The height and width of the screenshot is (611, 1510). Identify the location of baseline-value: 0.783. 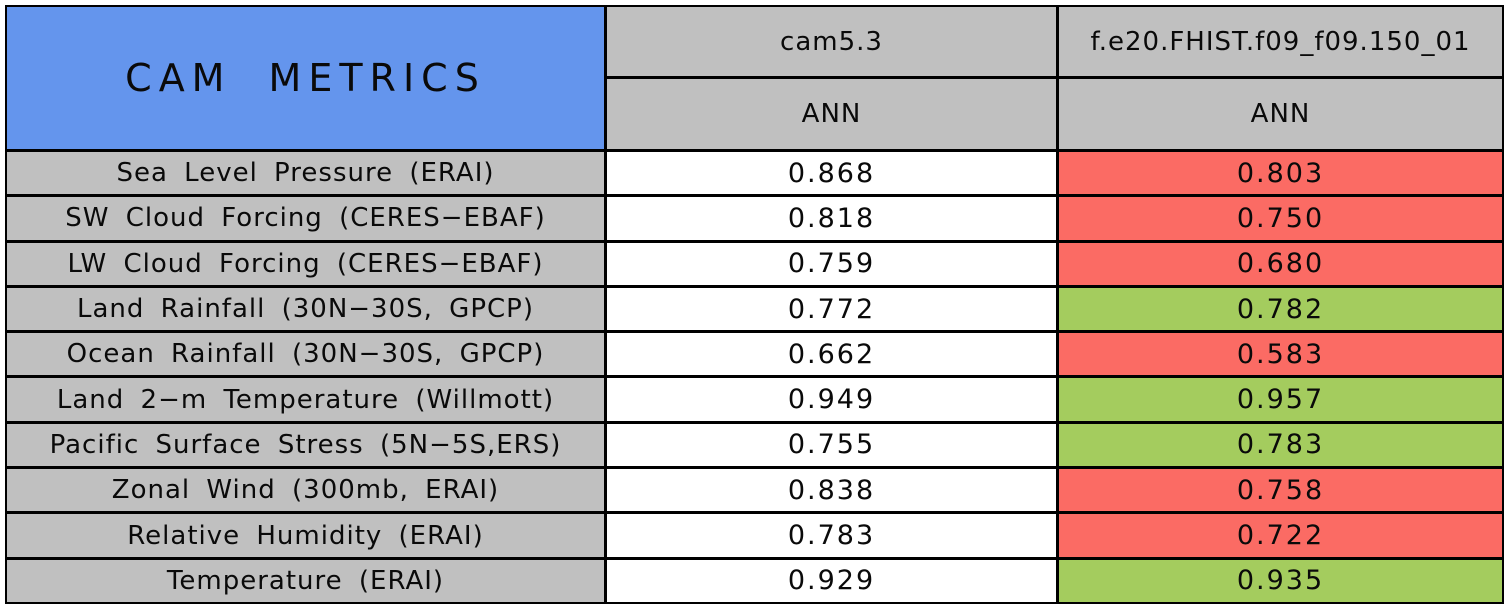
(831, 535).